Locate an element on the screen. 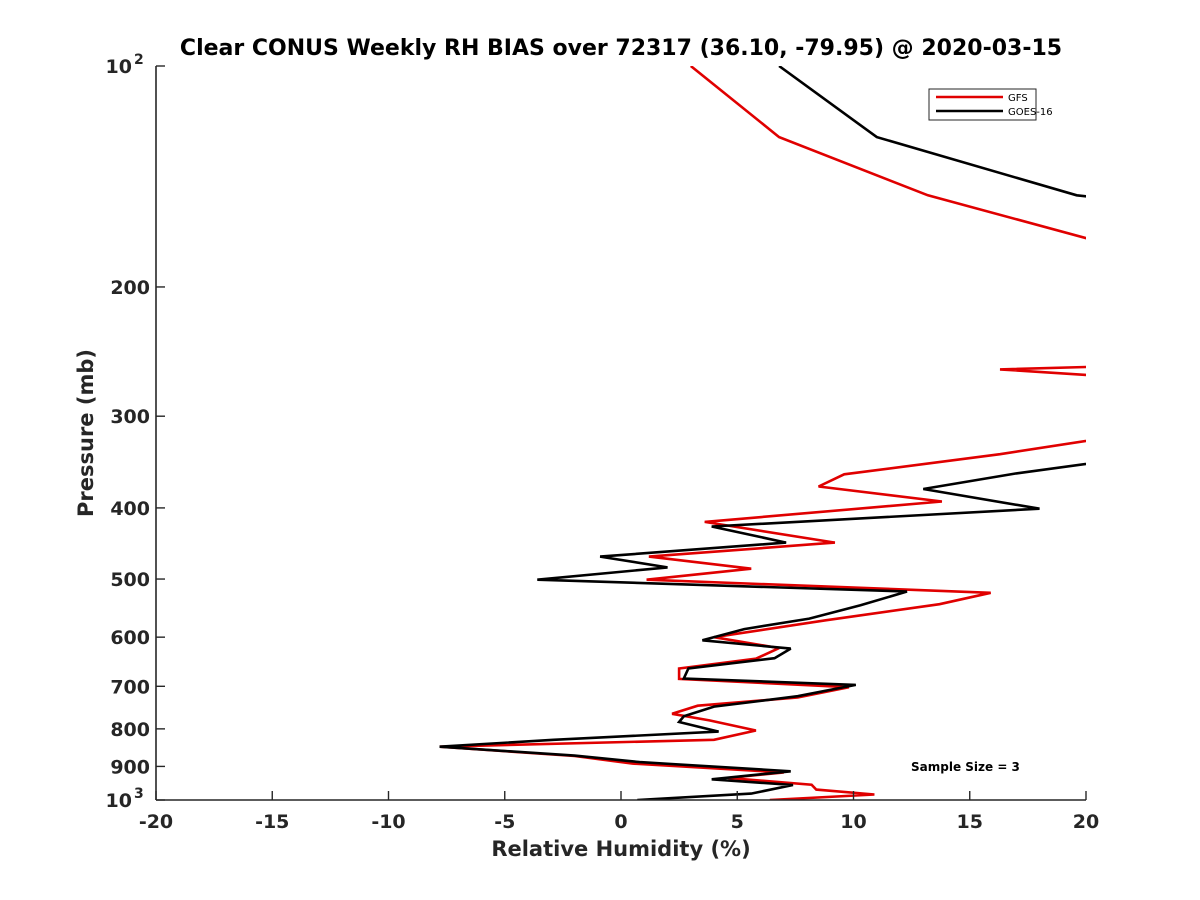  y-tick-label-base: 400 is located at coordinates (130, 509).